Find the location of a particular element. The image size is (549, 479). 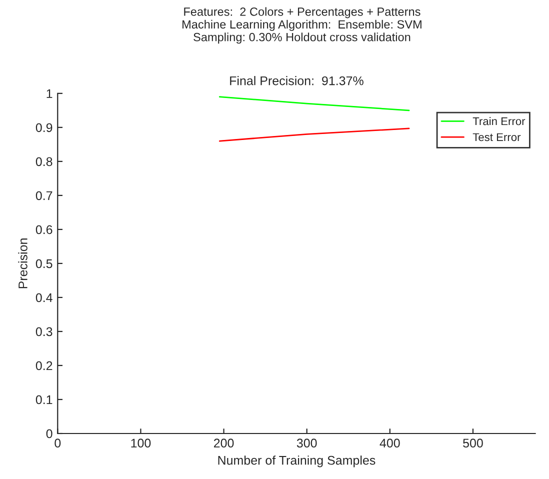

chart-title: Features: 2 Colors + Percentages + Patterns Machine Learning Algorithm: Ensemble: SVM Sampling: 0.30% Holdout cross validation is located at coordinates (302, 25).